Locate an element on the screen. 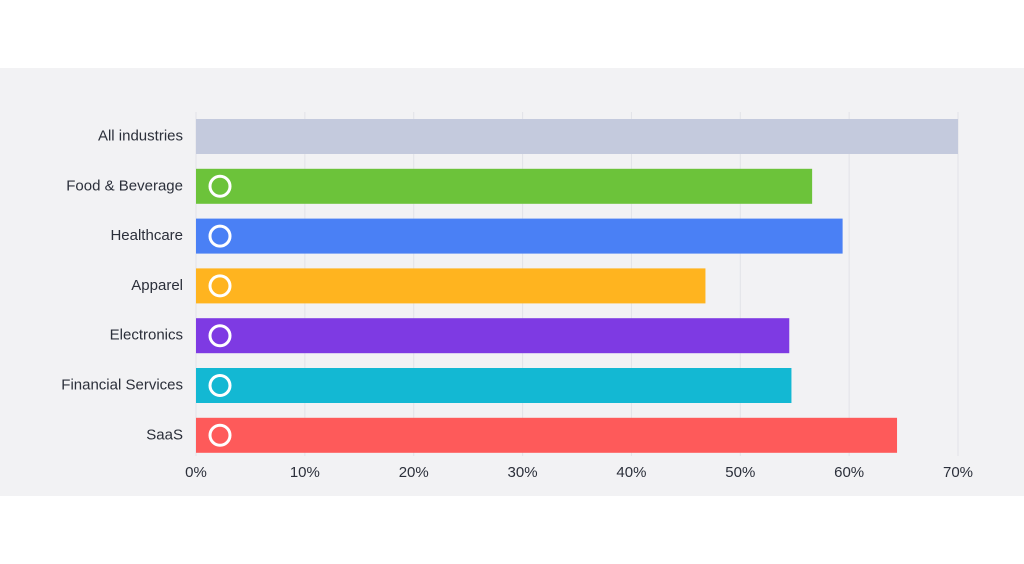 The height and width of the screenshot is (564, 1024). x-tick-label: 30% is located at coordinates (523, 472).